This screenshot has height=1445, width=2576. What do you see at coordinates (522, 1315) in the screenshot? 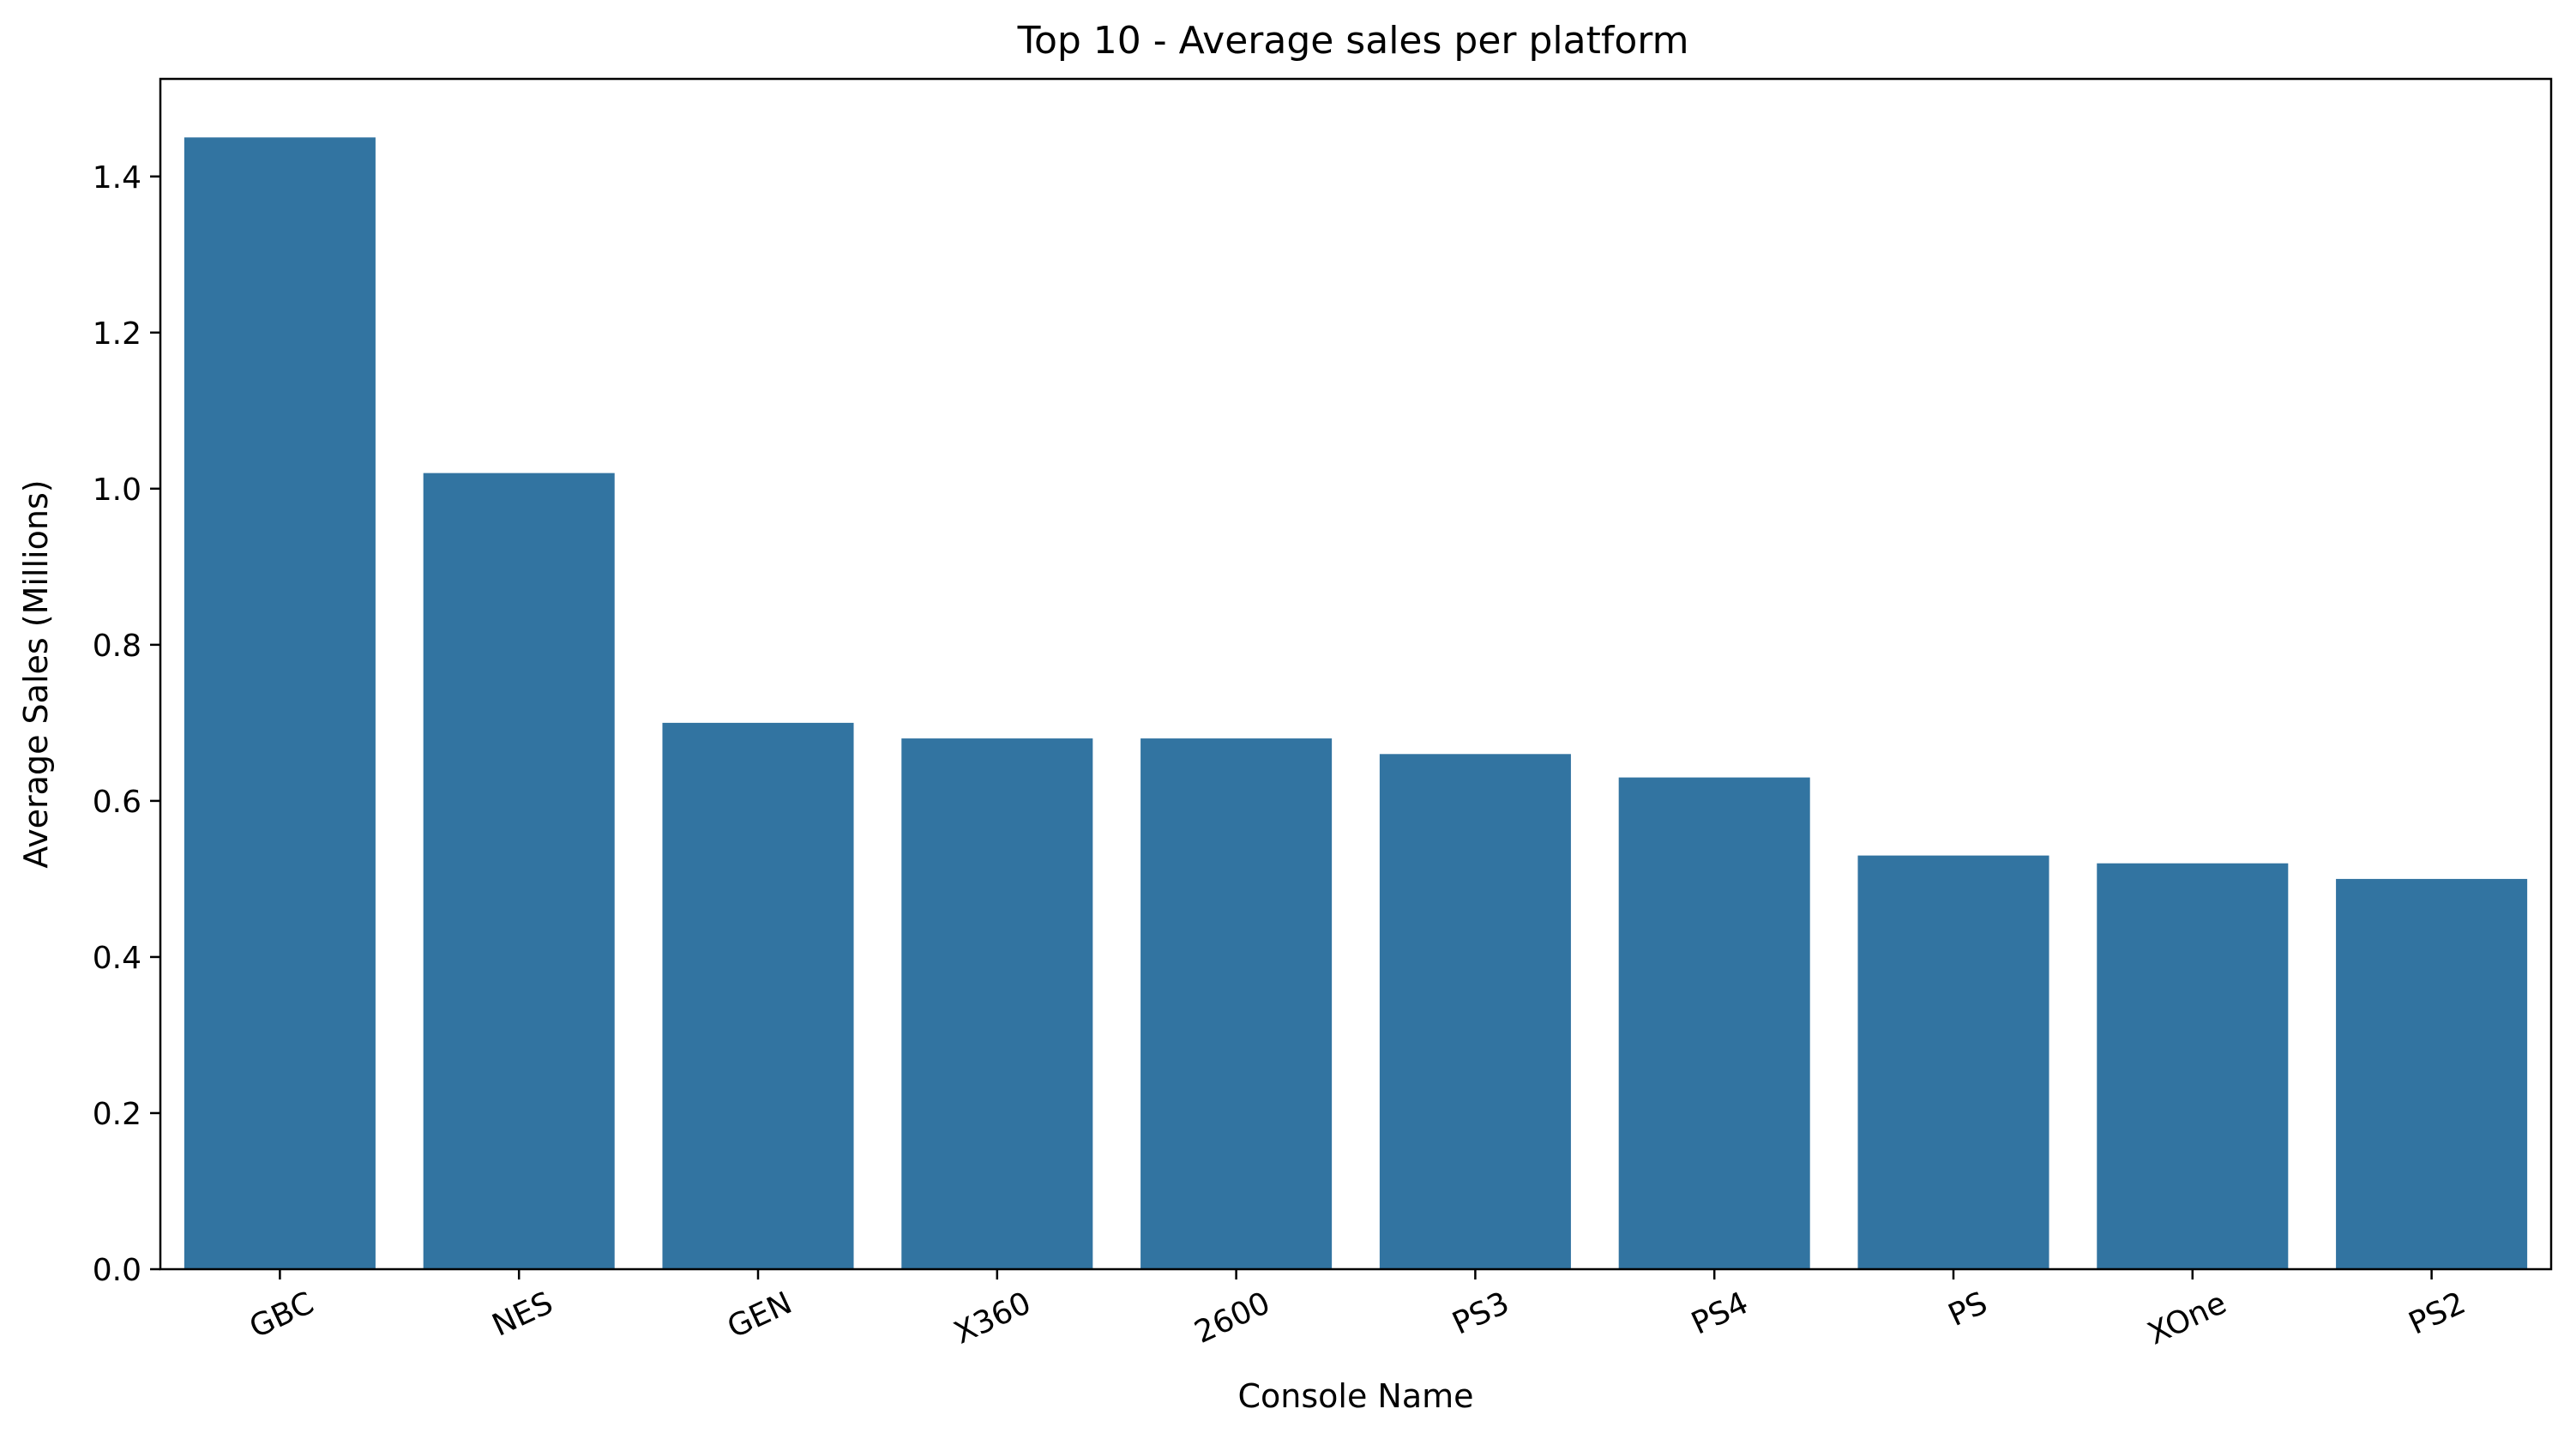
I see `x-tick-label: NES` at bounding box center [522, 1315].